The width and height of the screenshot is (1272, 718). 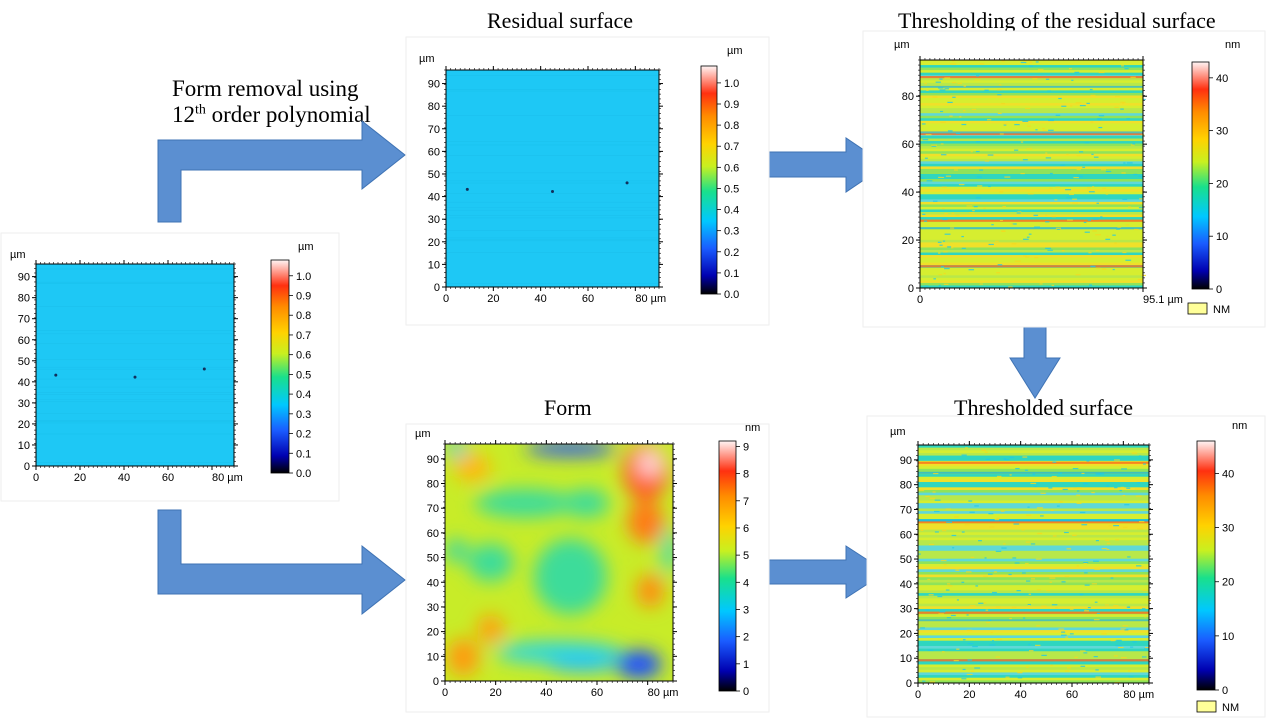 I want to click on color-scale-tick: 0.2, so click(x=731, y=253).